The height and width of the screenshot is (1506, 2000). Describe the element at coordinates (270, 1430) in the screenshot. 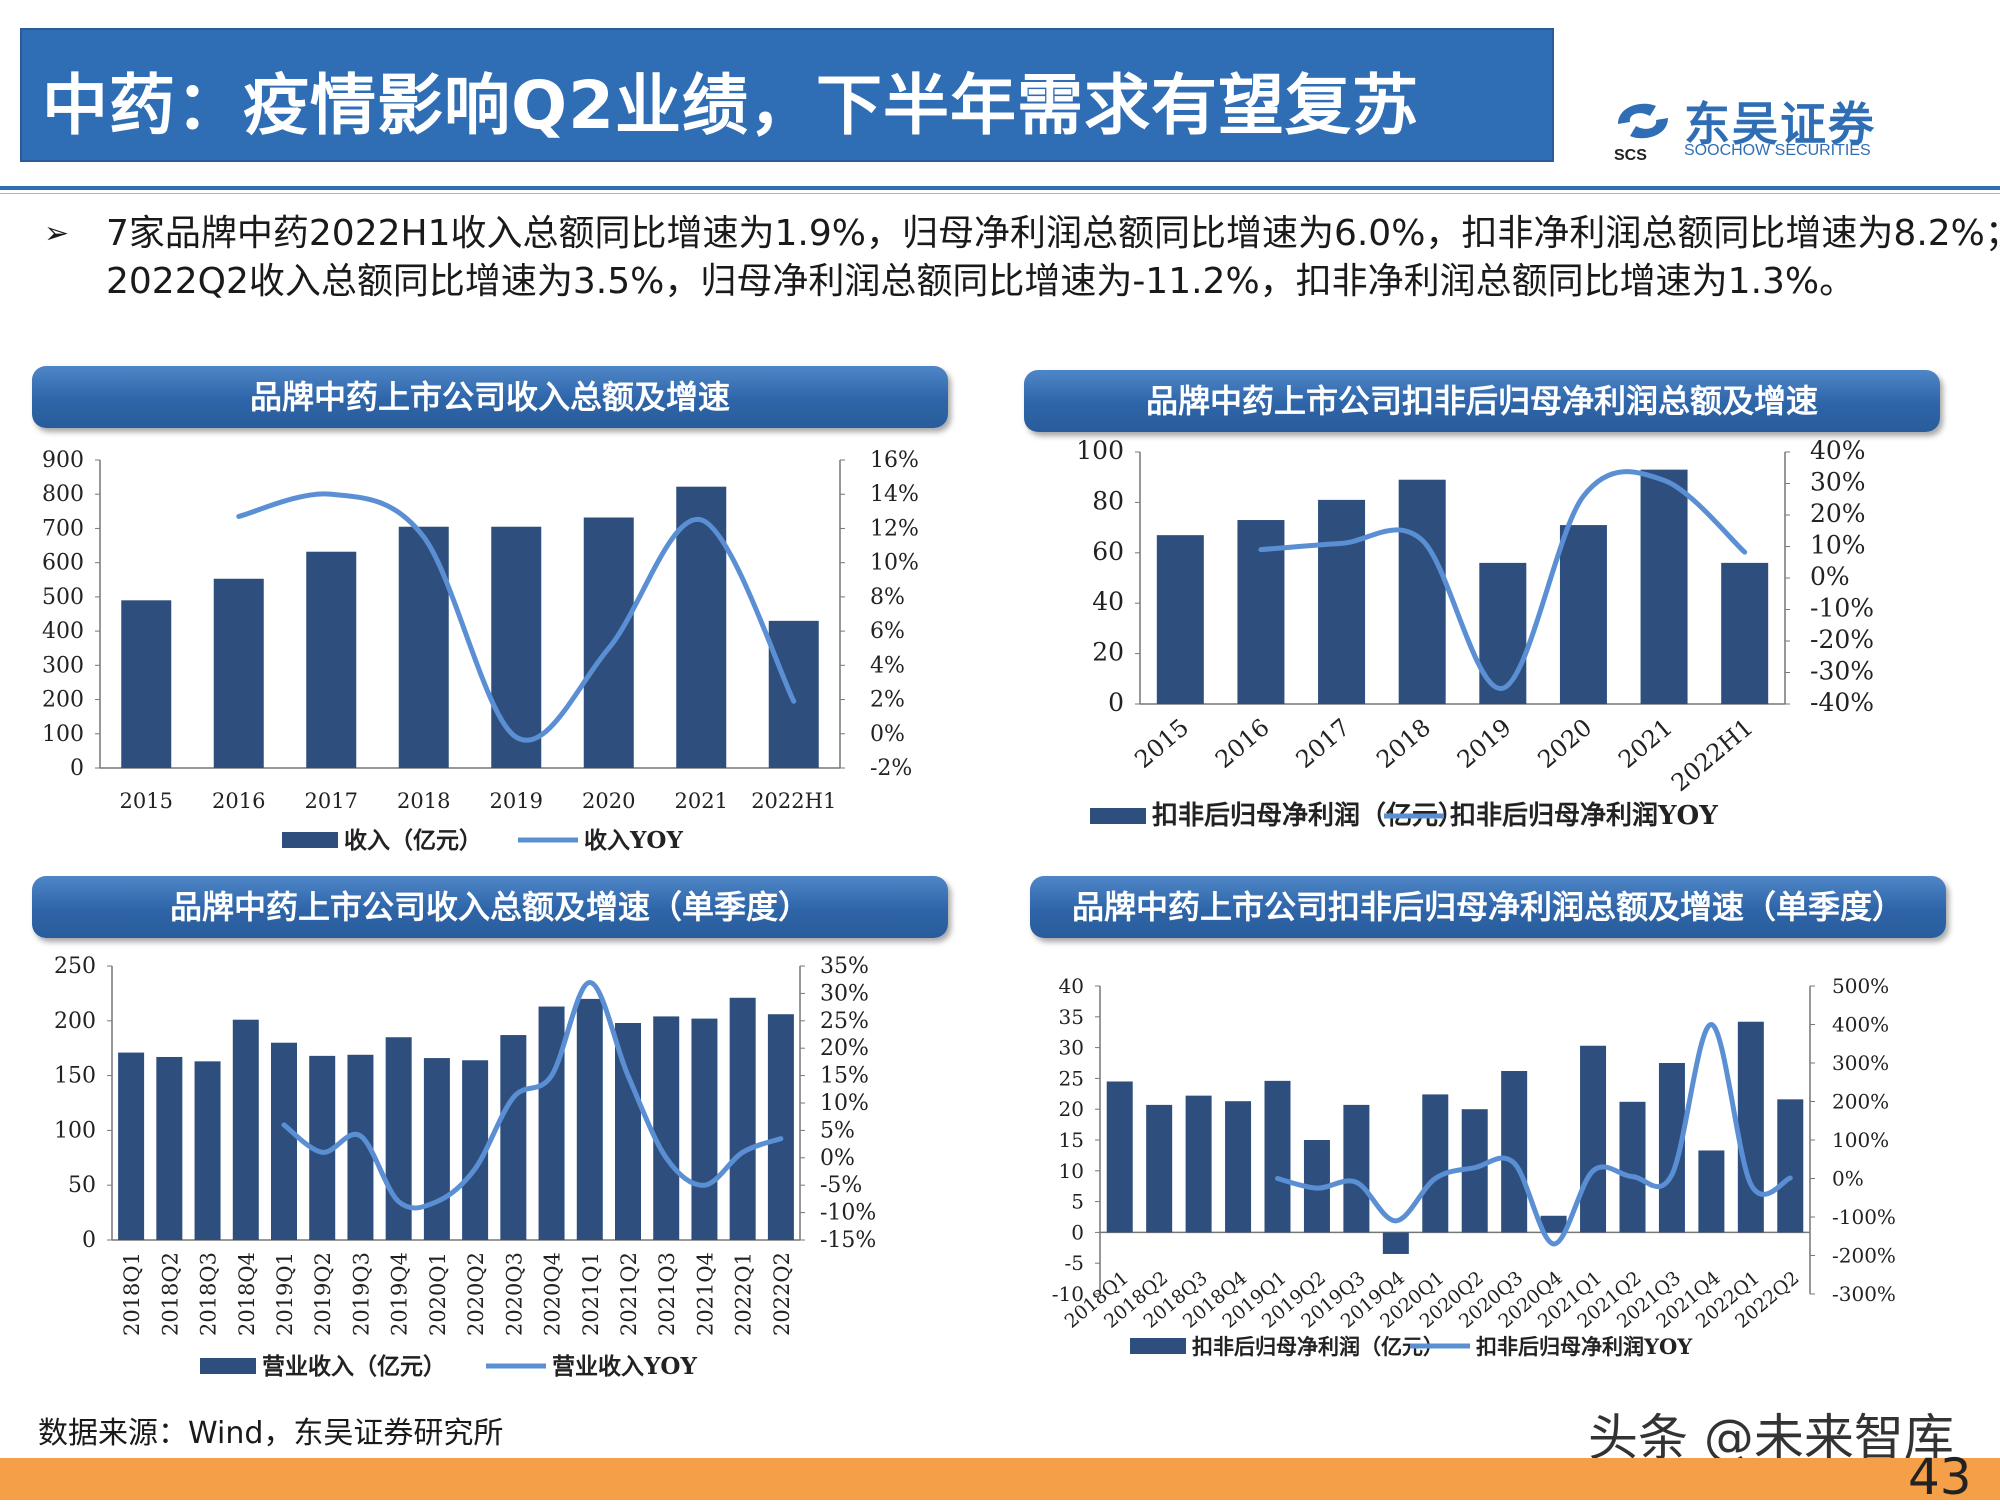

I see `data-source: 数据来源：Wind，东吴证券研究所` at that location.